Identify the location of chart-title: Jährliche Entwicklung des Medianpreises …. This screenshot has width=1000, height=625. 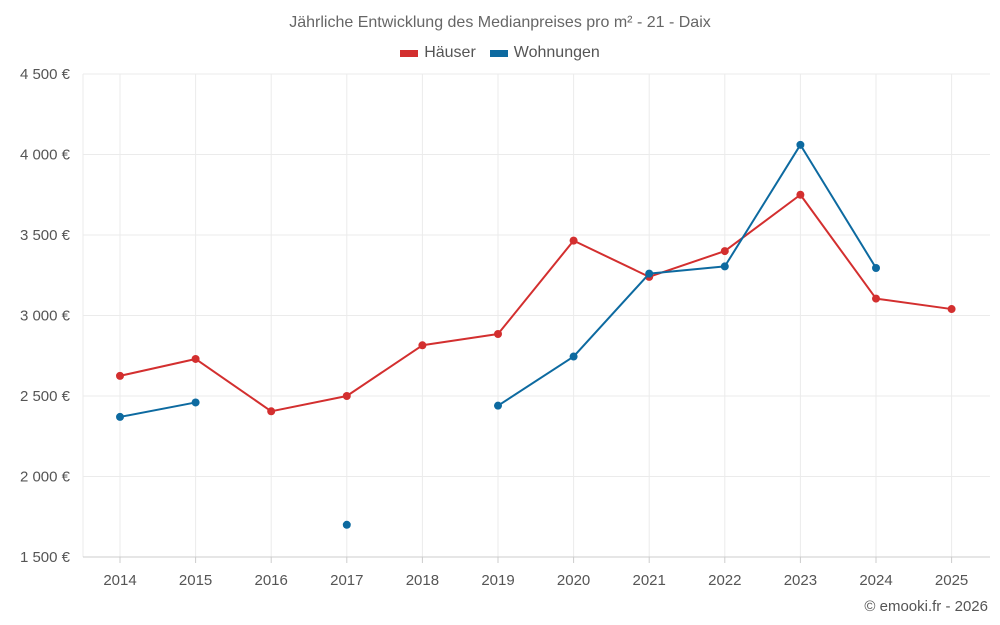
(500, 22).